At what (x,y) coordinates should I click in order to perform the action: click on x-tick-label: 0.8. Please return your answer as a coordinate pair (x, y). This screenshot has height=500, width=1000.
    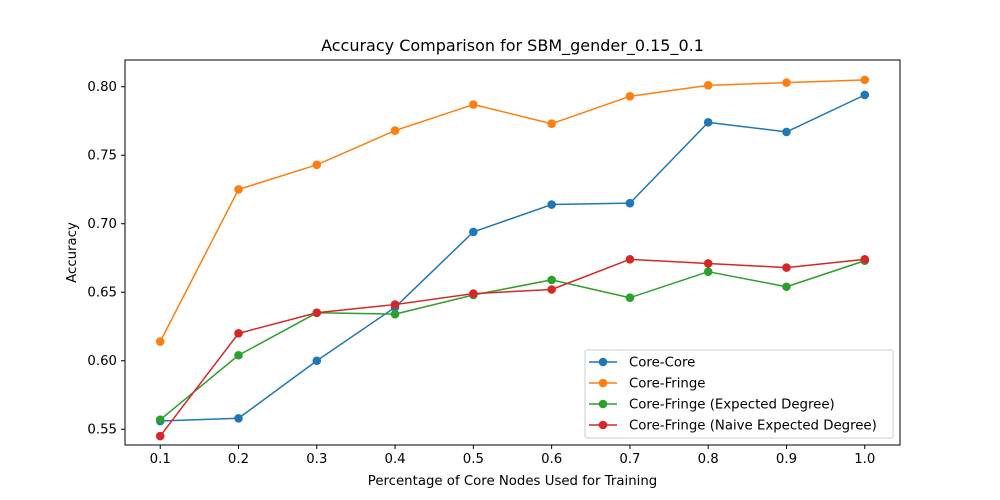
    Looking at the image, I should click on (708, 459).